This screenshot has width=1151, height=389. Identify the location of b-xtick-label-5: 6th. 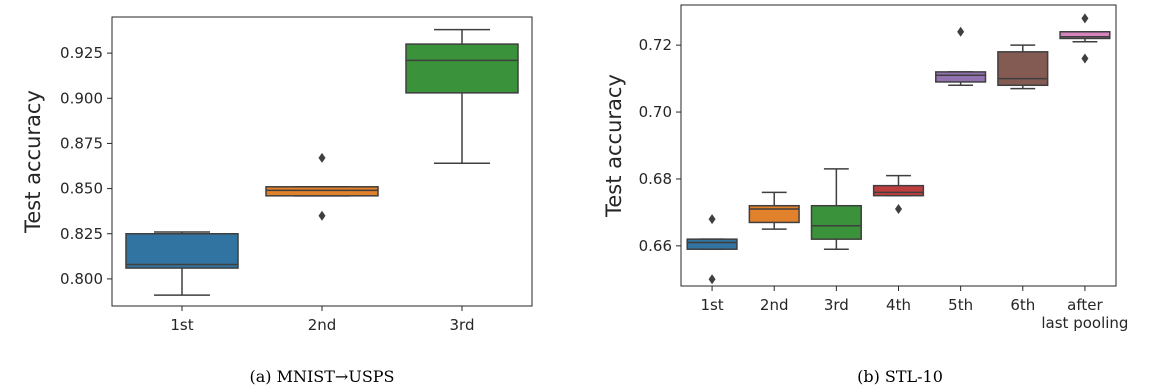
(1022, 305).